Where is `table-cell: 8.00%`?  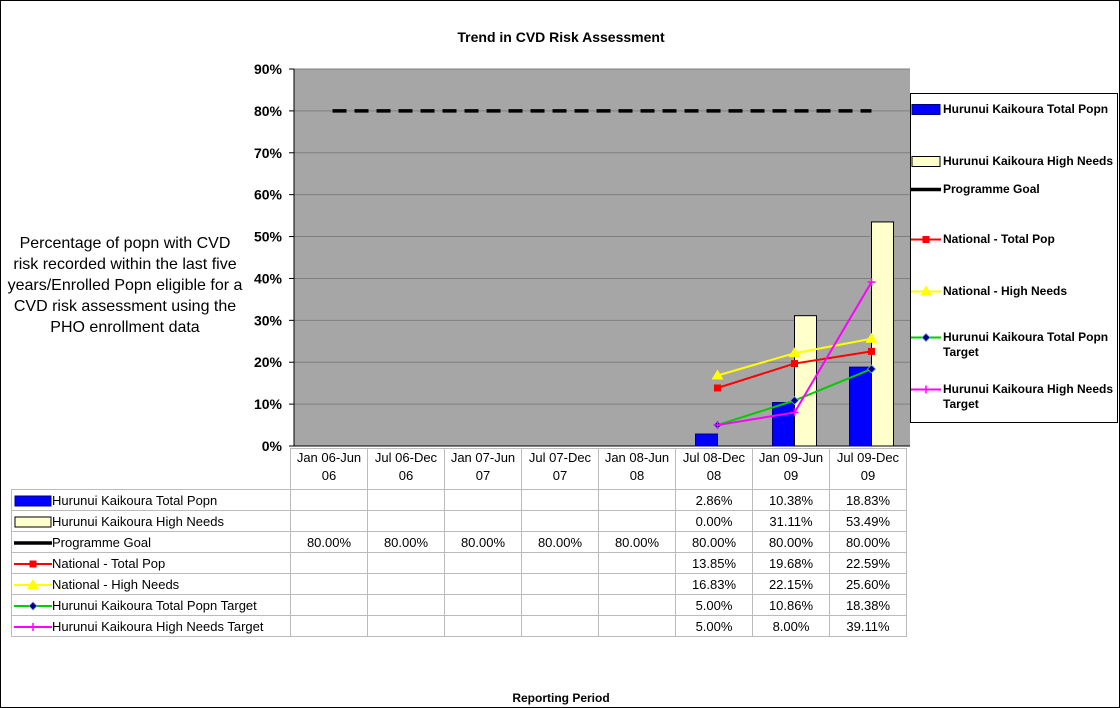
table-cell: 8.00% is located at coordinates (791, 626).